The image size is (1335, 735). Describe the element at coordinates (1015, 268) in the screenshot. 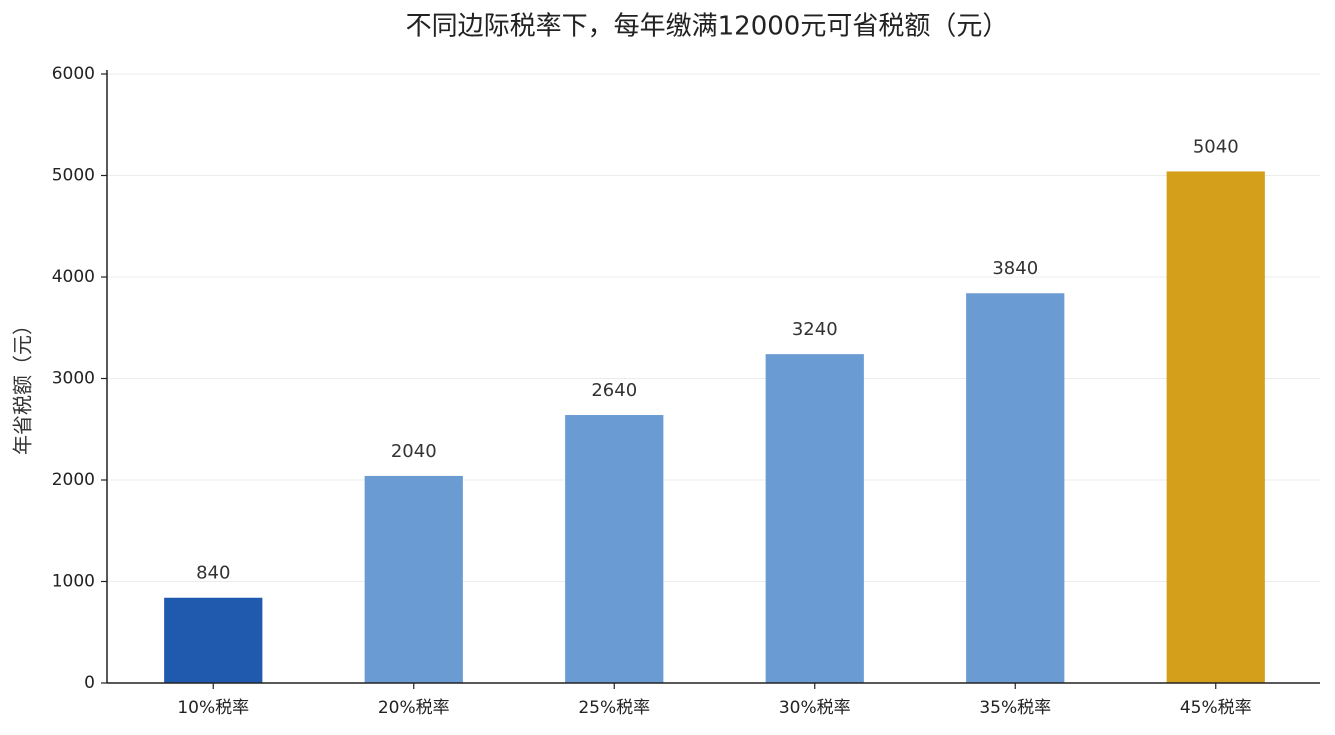

I see `value-label: 3840` at that location.